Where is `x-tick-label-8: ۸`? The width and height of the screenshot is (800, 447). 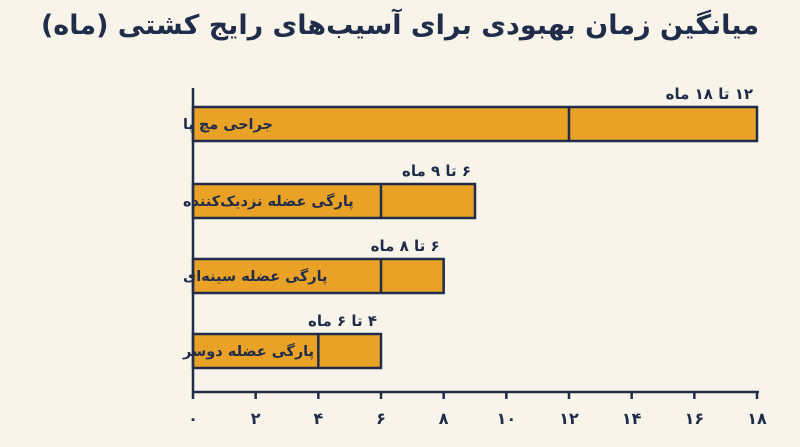
x-tick-label-8: ۸ is located at coordinates (444, 418).